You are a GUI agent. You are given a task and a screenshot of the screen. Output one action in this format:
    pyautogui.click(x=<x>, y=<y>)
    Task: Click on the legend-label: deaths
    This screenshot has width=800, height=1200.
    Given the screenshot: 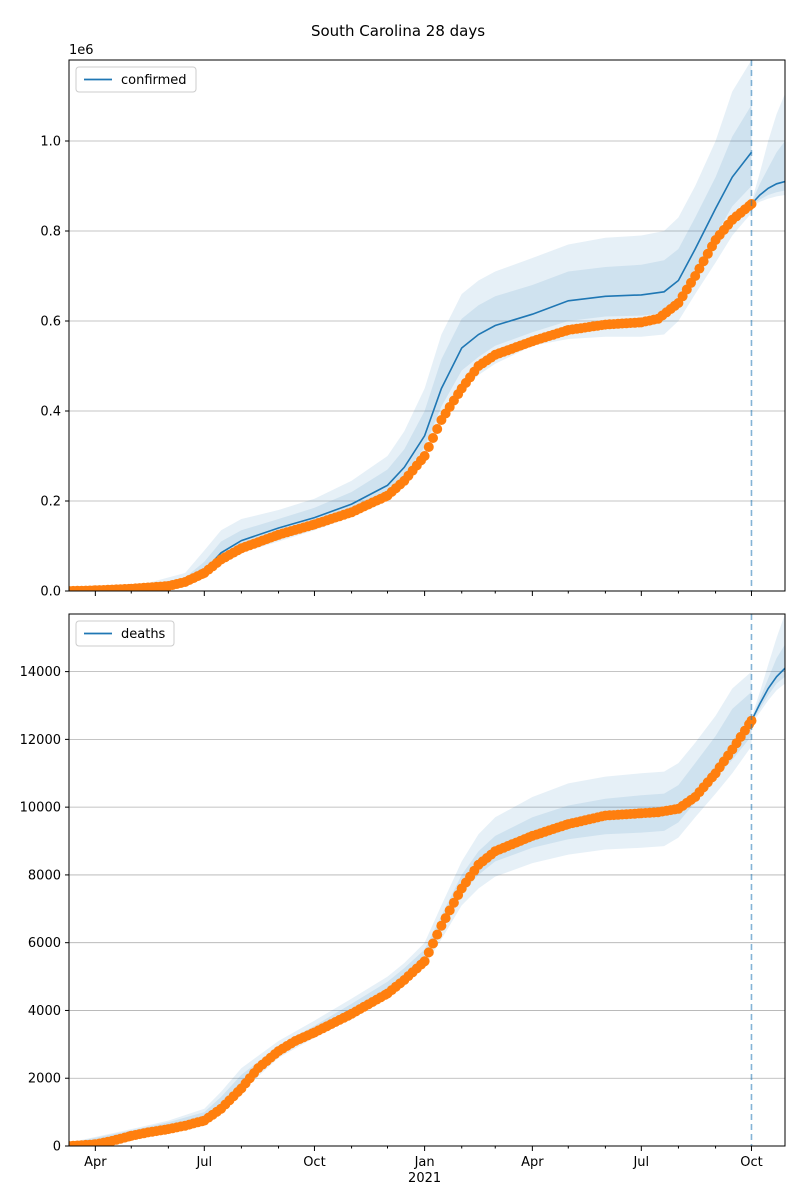 What is the action you would take?
    pyautogui.click(x=143, y=634)
    